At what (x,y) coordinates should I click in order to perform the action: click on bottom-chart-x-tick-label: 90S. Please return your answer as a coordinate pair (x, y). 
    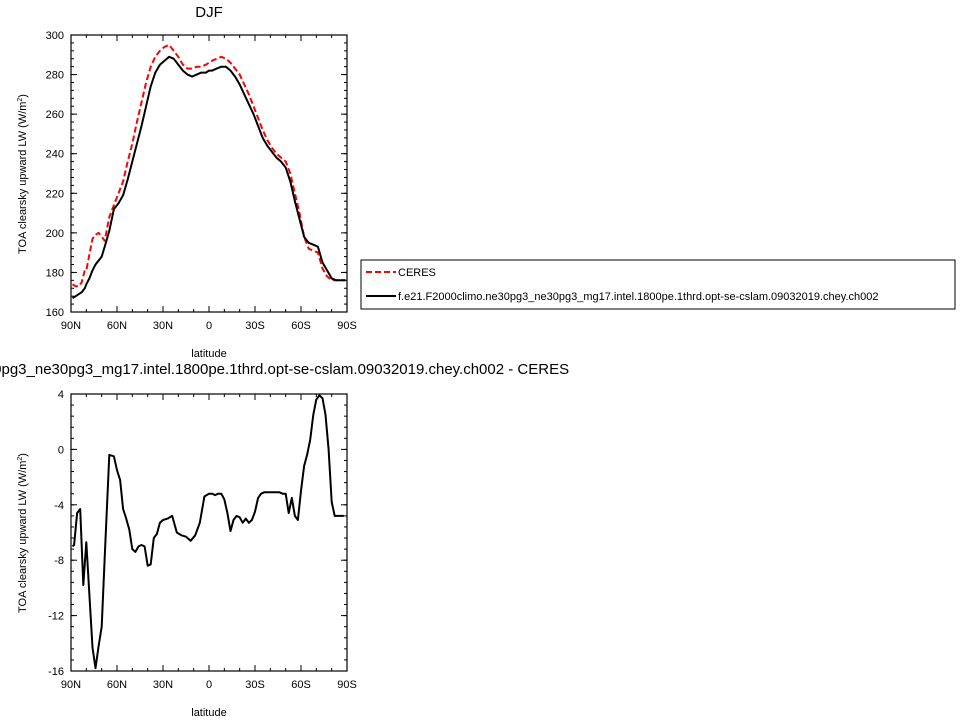
    Looking at the image, I should click on (347, 685).